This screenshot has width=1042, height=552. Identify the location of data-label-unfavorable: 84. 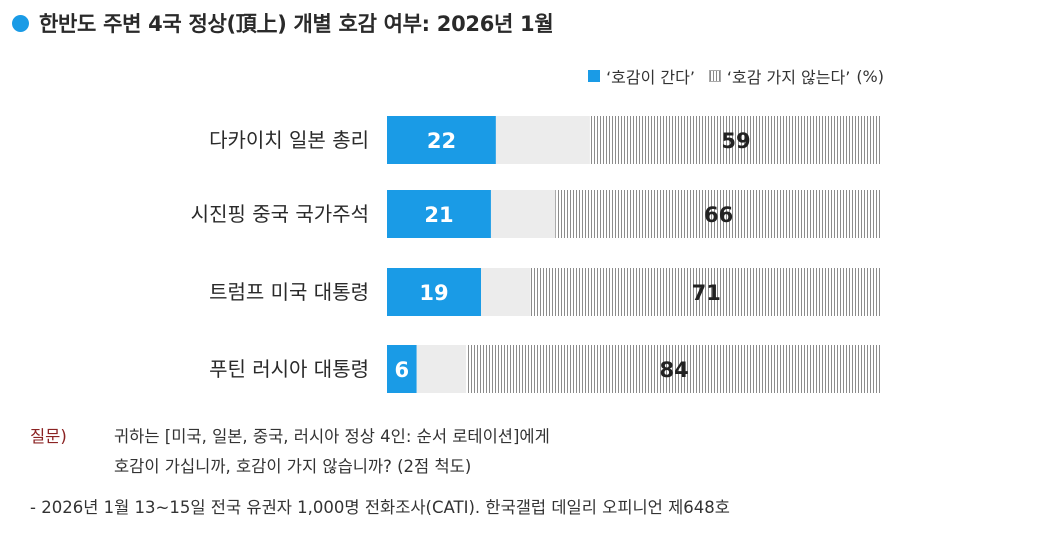
(673, 370).